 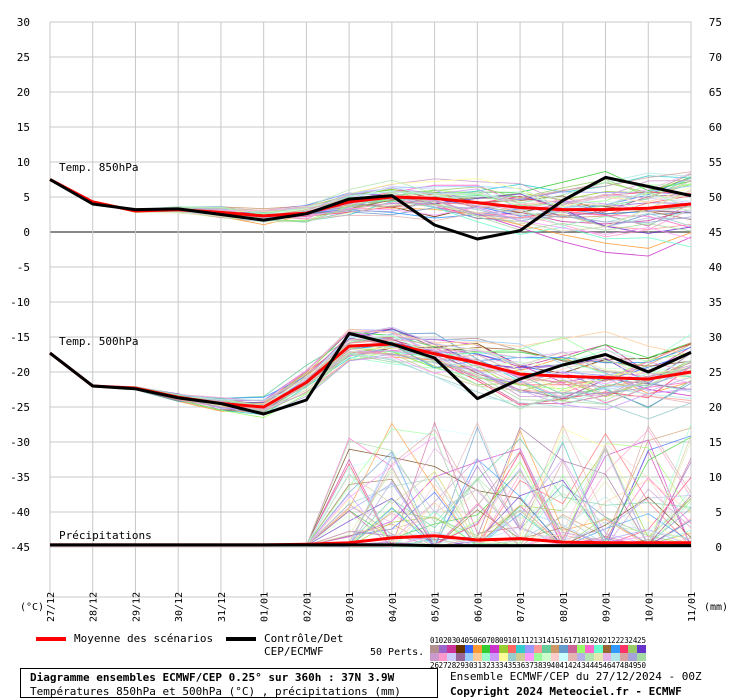 What do you see at coordinates (715, 127) in the screenshot?
I see `right-tick-label: 60` at bounding box center [715, 127].